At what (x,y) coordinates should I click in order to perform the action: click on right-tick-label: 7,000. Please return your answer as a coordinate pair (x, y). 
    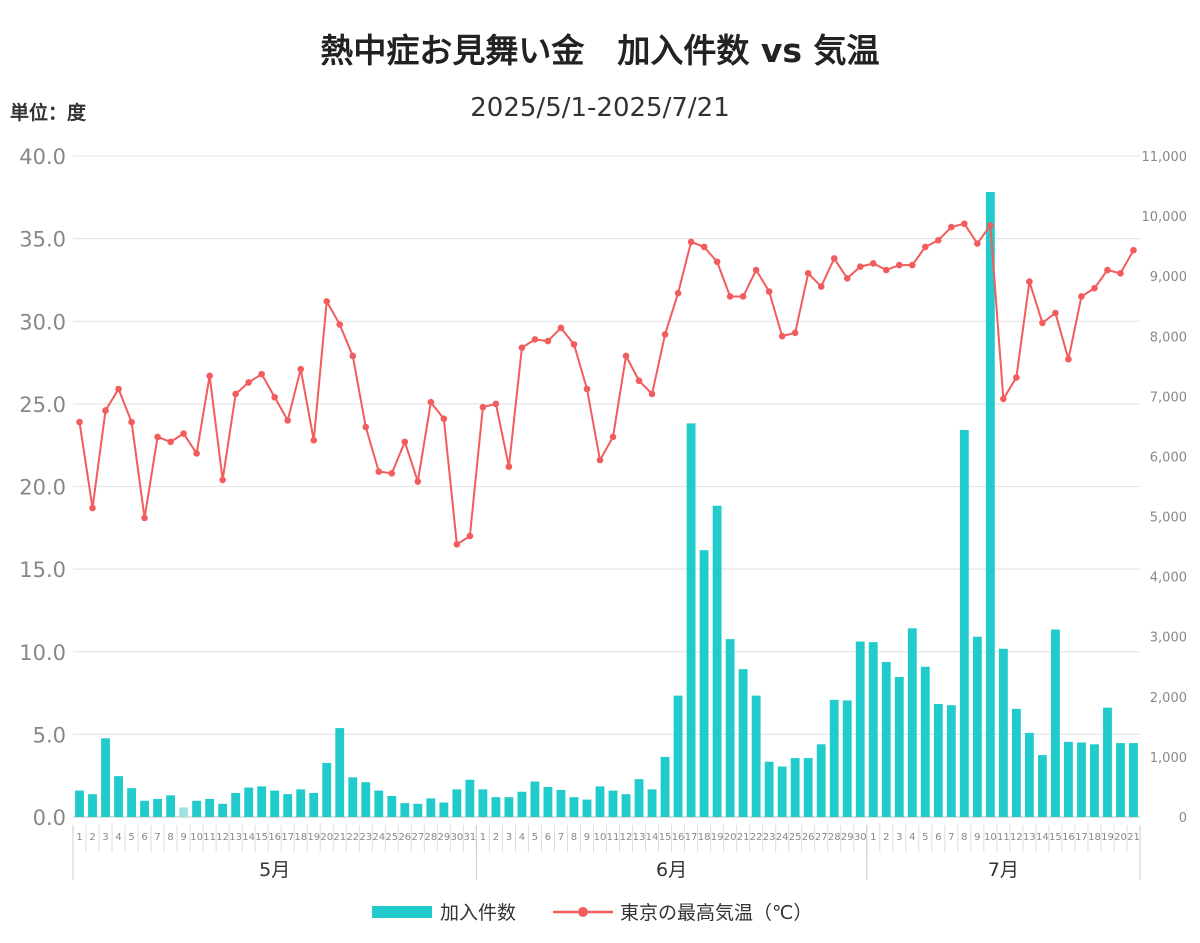
    Looking at the image, I should click on (1168, 397).